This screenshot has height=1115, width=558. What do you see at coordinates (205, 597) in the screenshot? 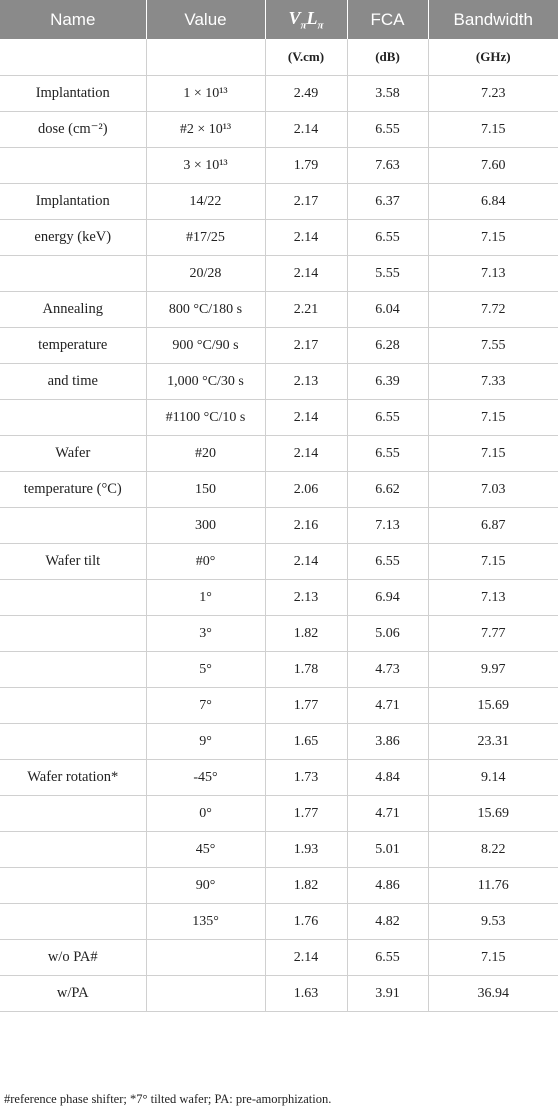
I see `cell-value: 1°` at bounding box center [205, 597].